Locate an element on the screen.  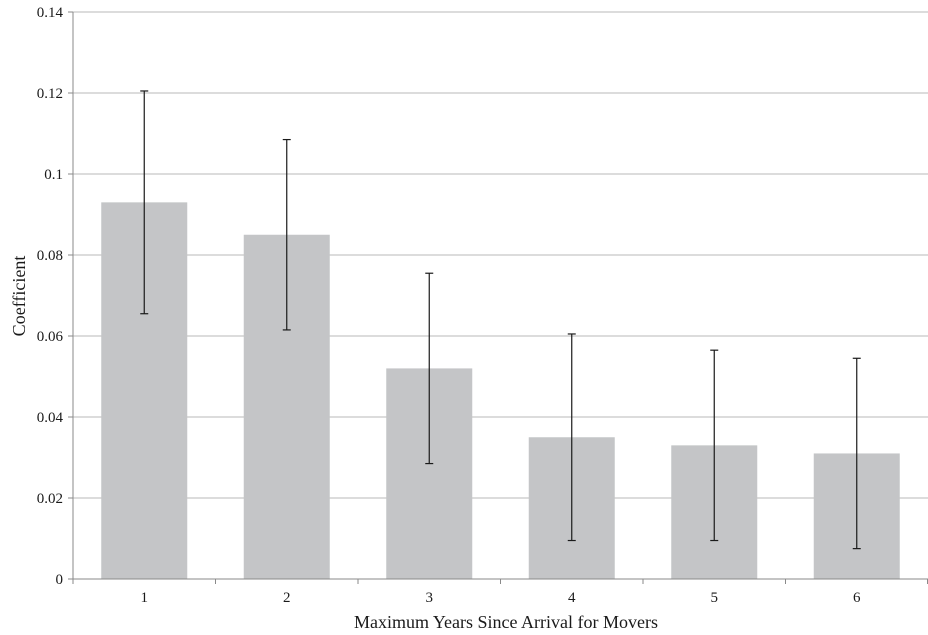
y-tick-label: 0 is located at coordinates (60, 580).